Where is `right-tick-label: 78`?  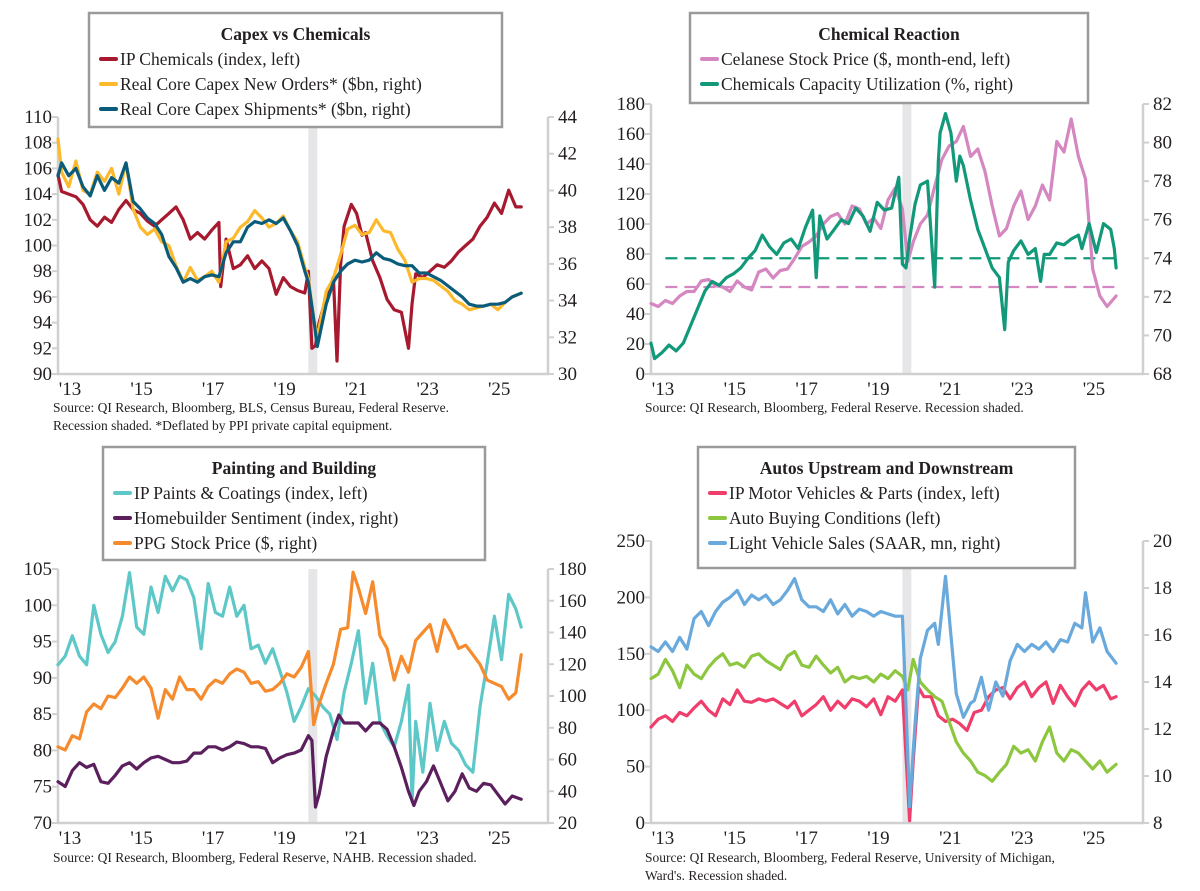
right-tick-label: 78 is located at coordinates (1162, 181).